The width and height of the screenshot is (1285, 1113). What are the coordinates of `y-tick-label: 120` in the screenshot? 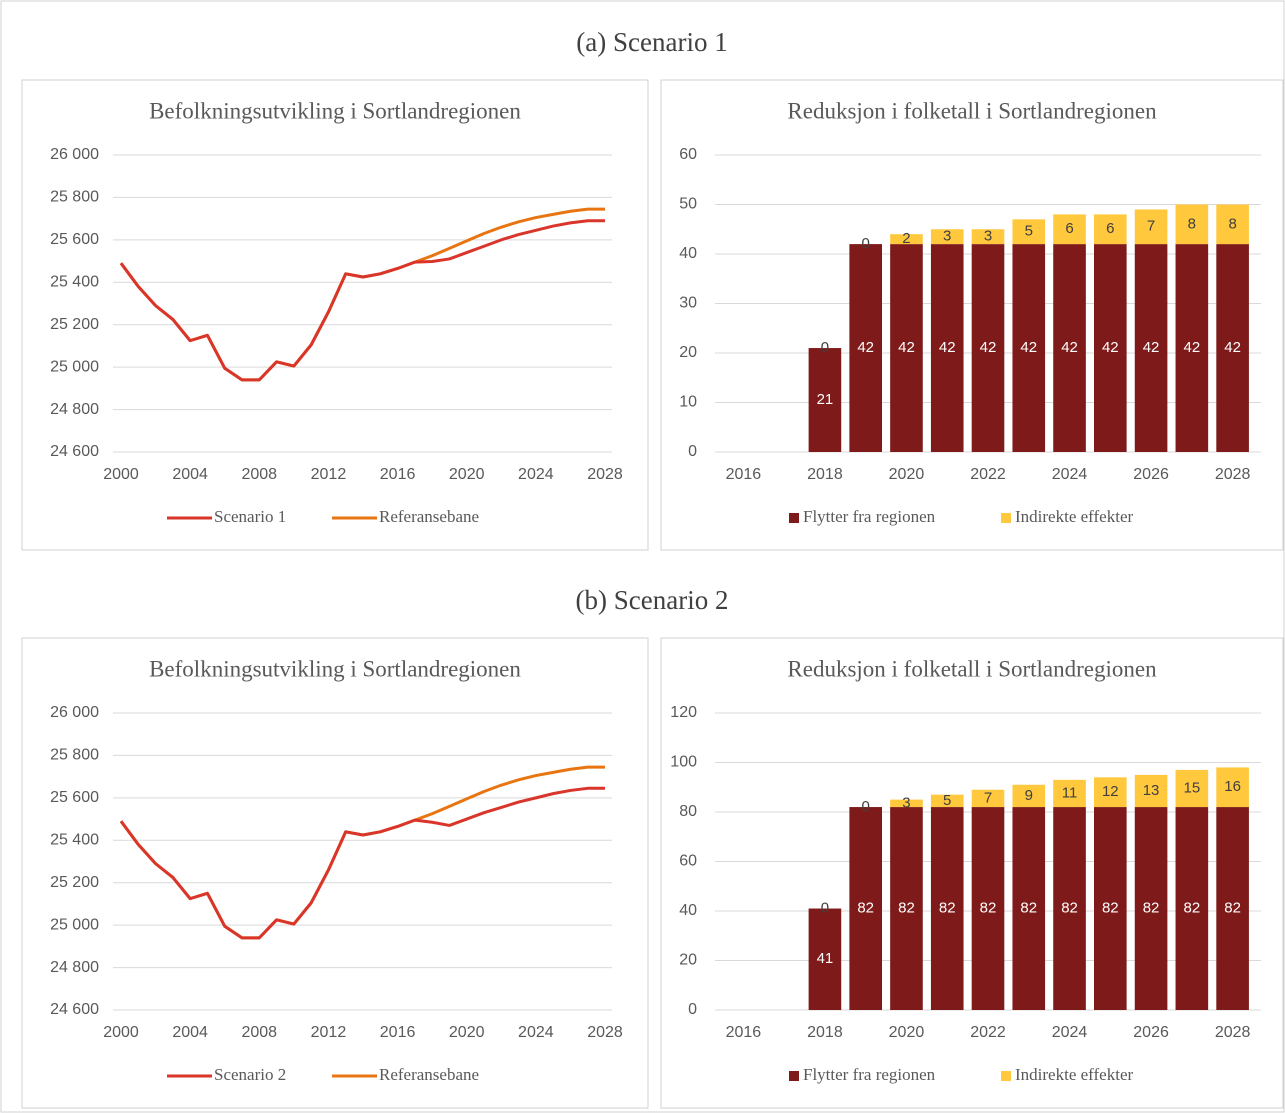 It's located at (683, 712).